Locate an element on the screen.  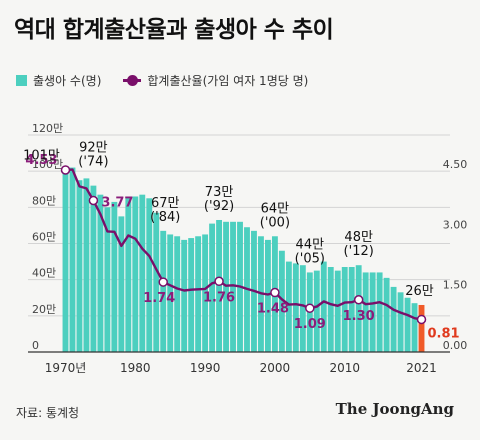
x-tick-label-1980: 1980 is located at coordinates (135, 368).